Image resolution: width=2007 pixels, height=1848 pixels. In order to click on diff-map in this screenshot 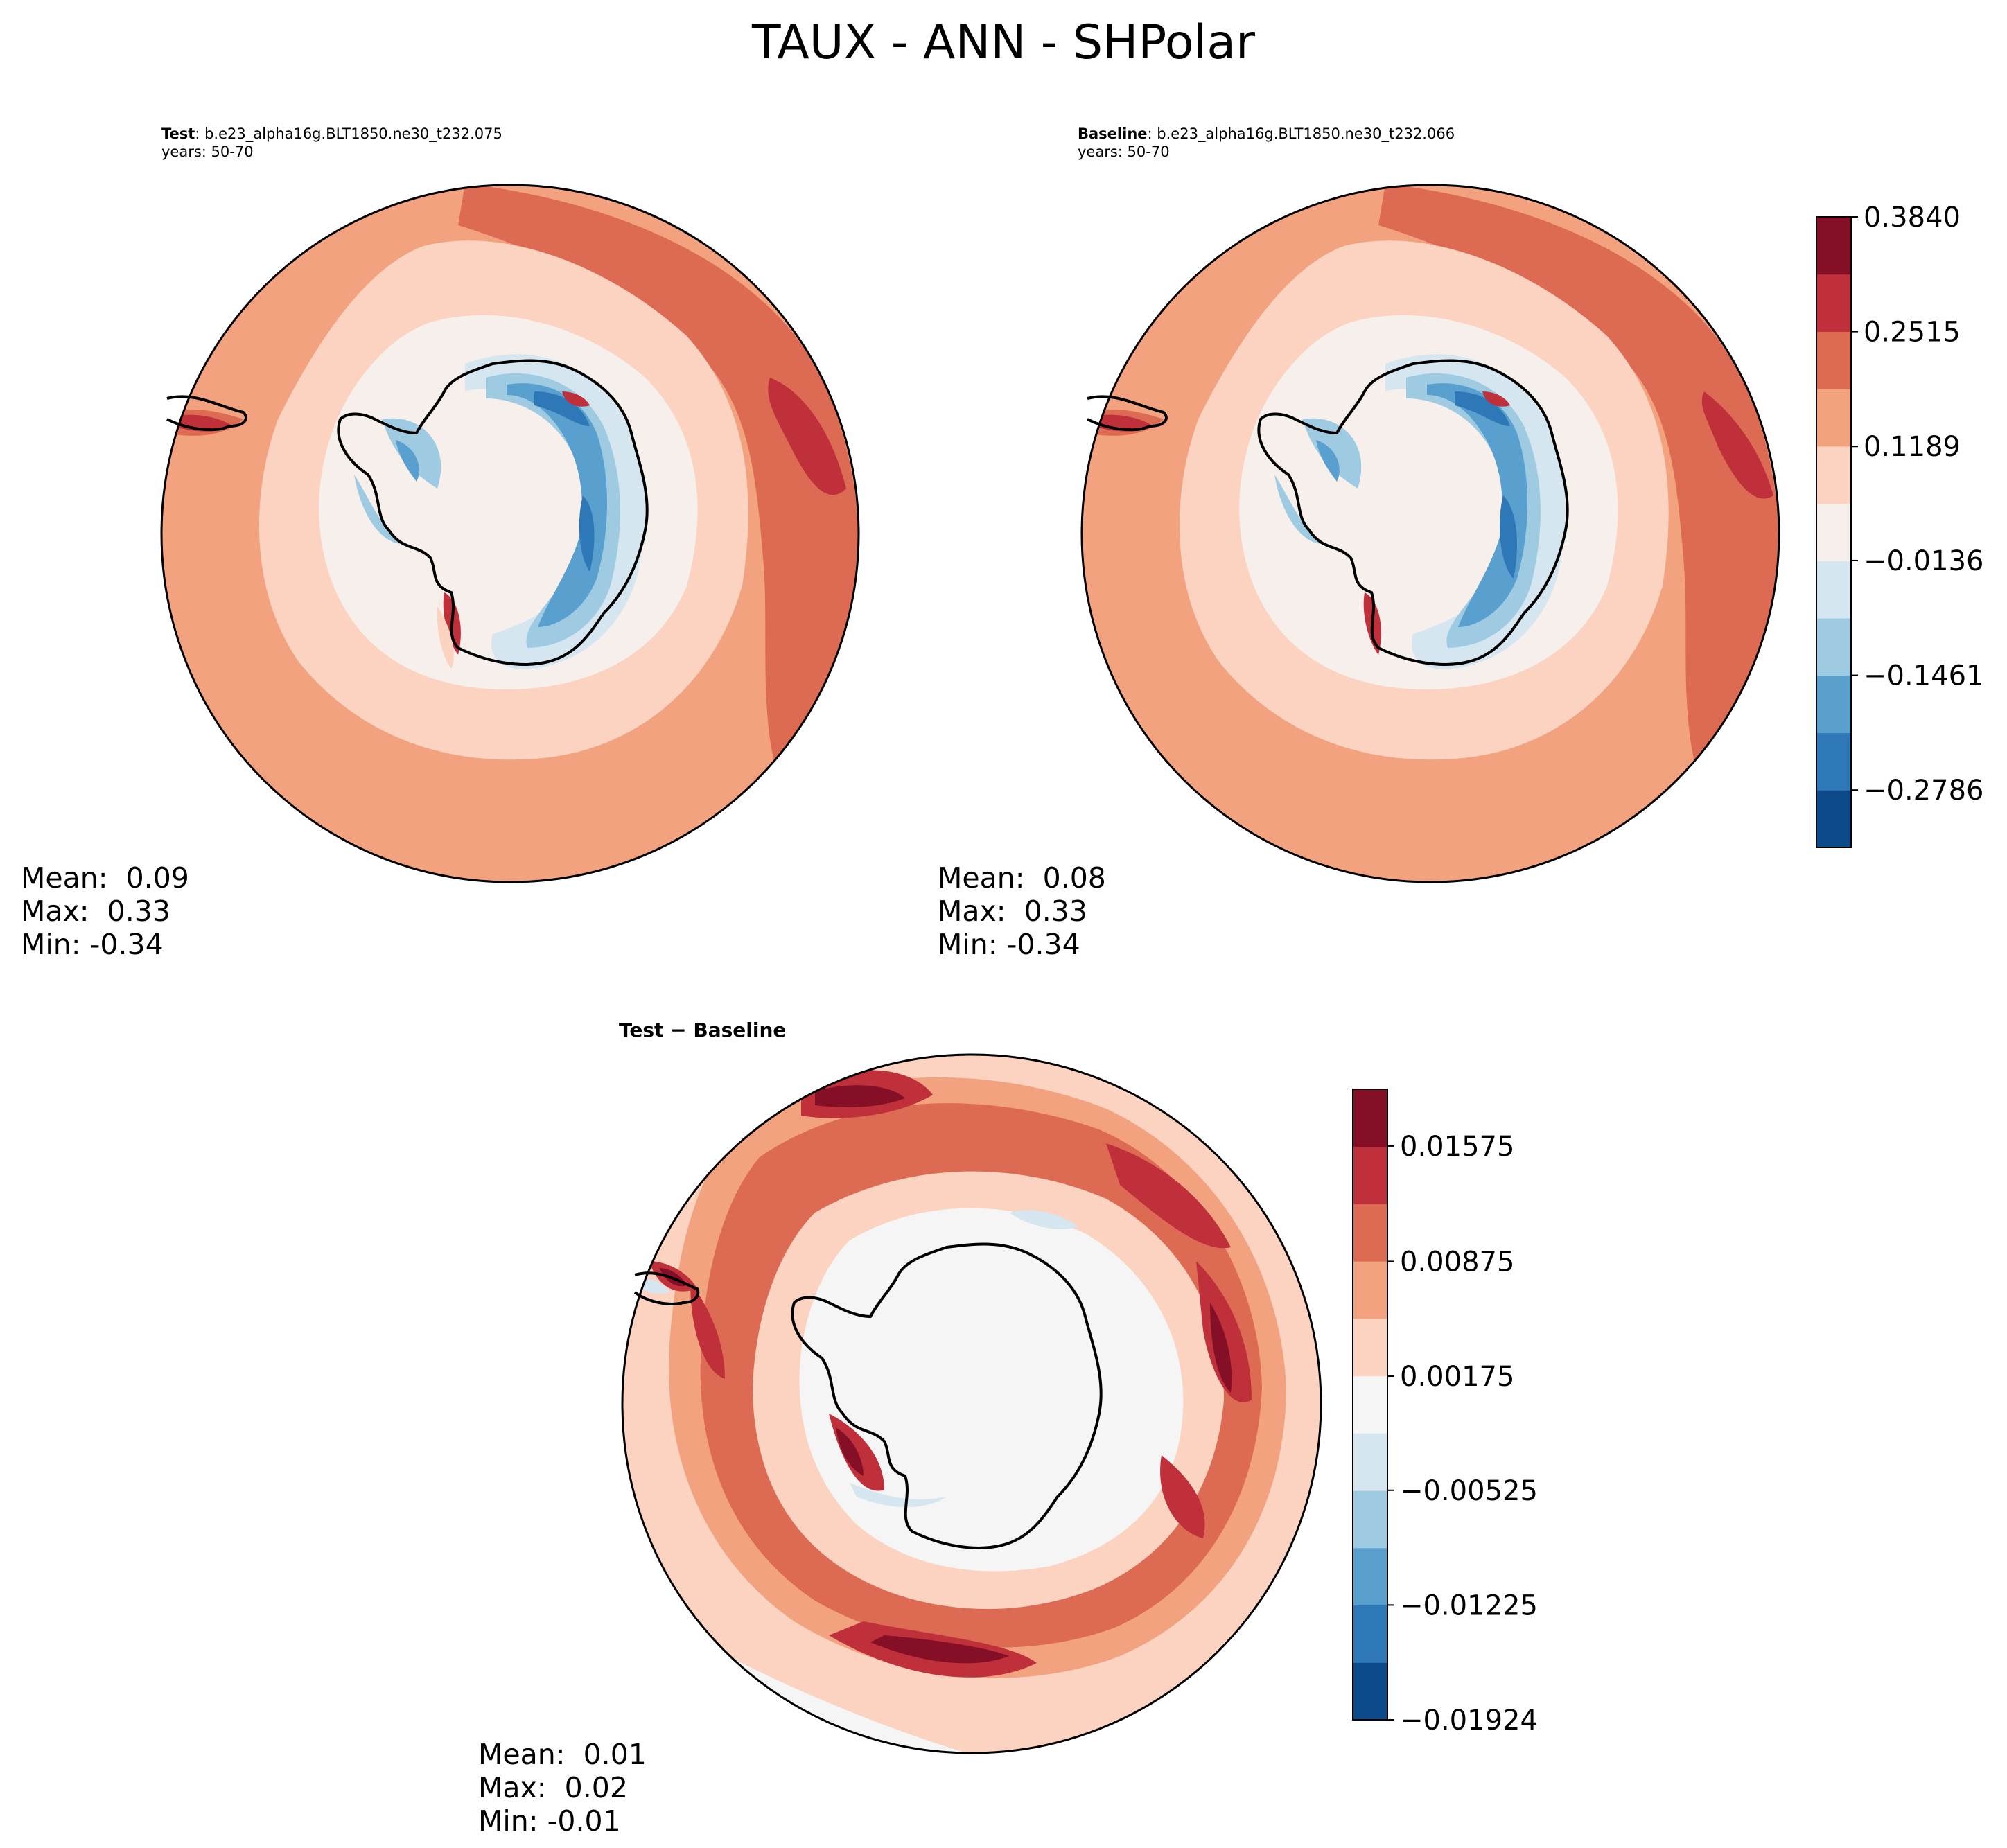, I will do `click(971, 1403)`.